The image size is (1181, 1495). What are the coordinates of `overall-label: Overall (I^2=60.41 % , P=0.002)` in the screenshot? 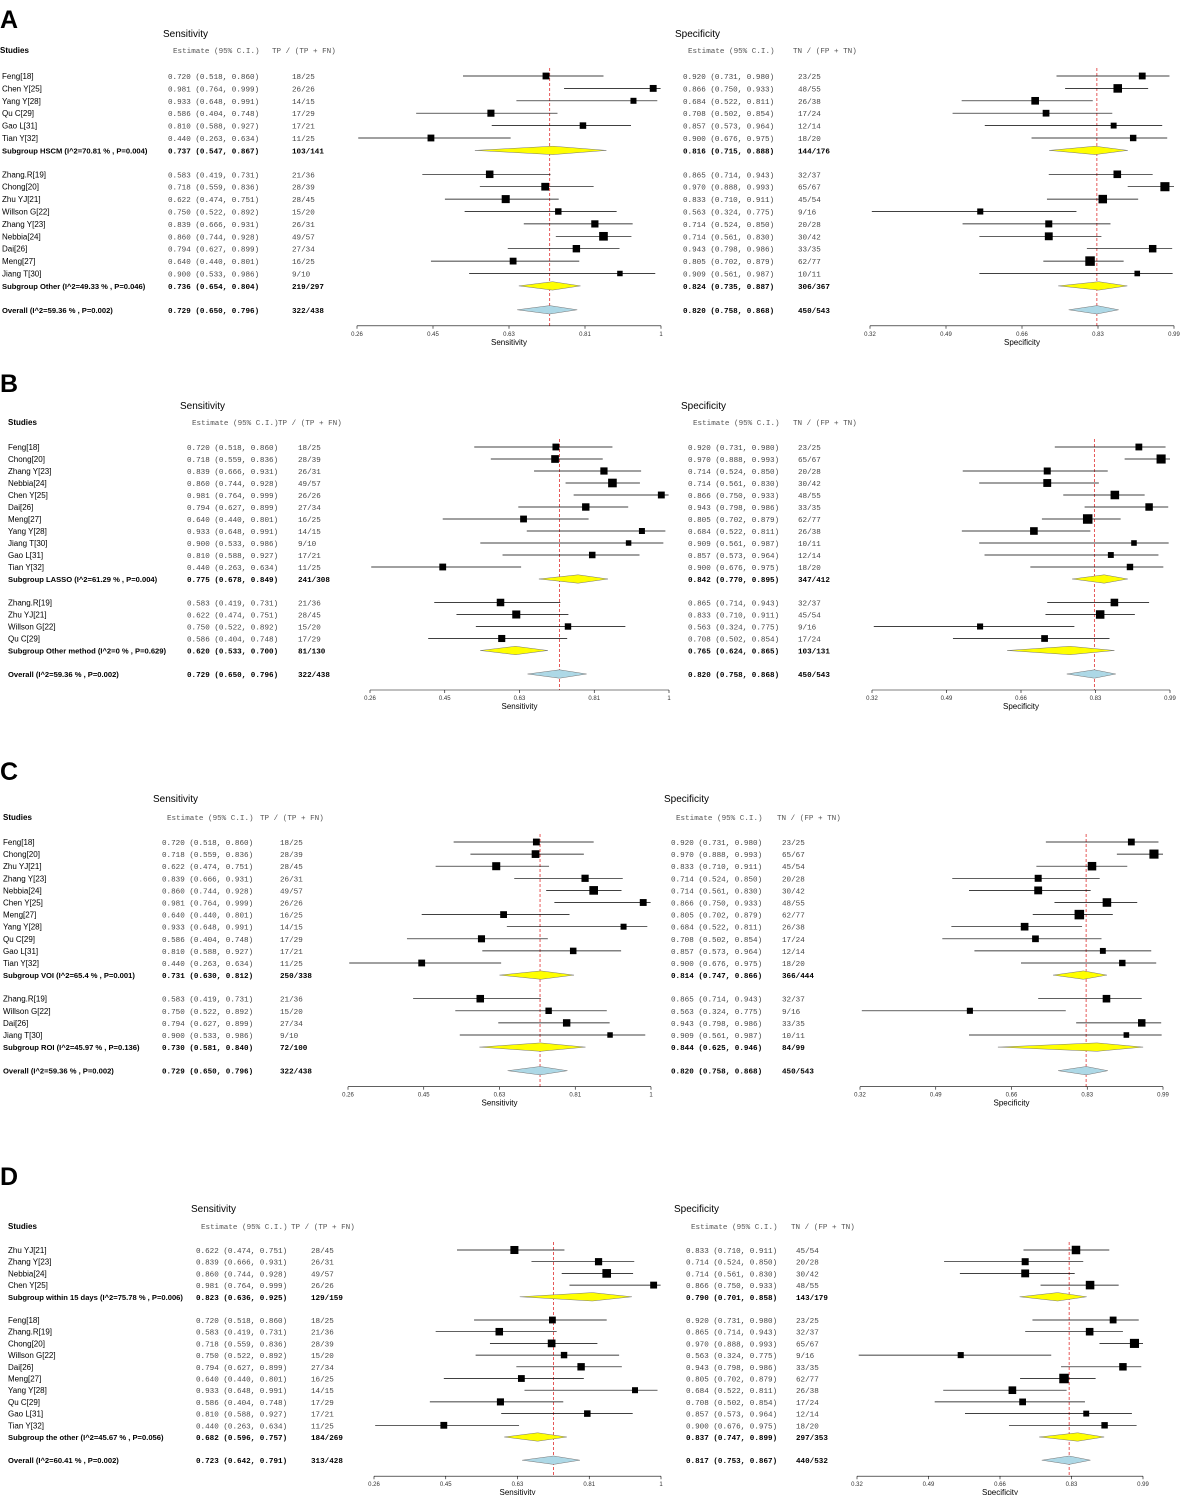 It's located at (63, 1460).